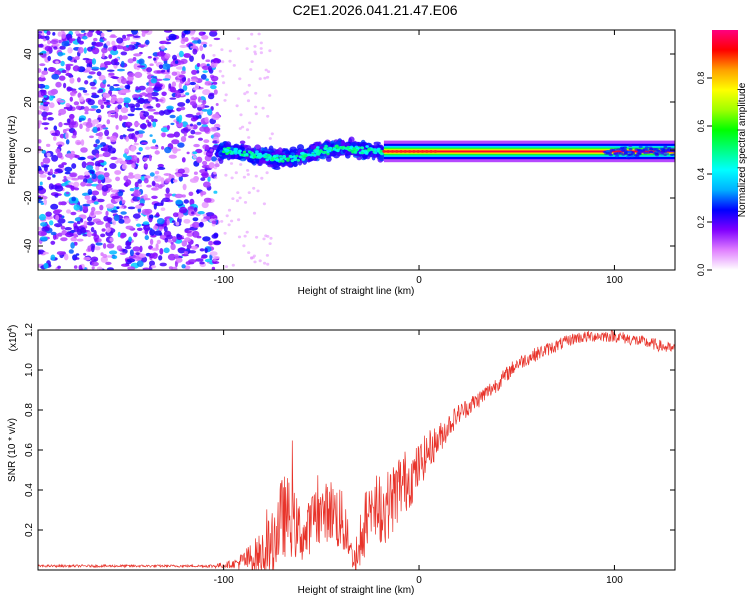 Image resolution: width=750 pixels, height=600 pixels. Describe the element at coordinates (419, 280) in the screenshot. I see `x-tick-label: 0` at that location.